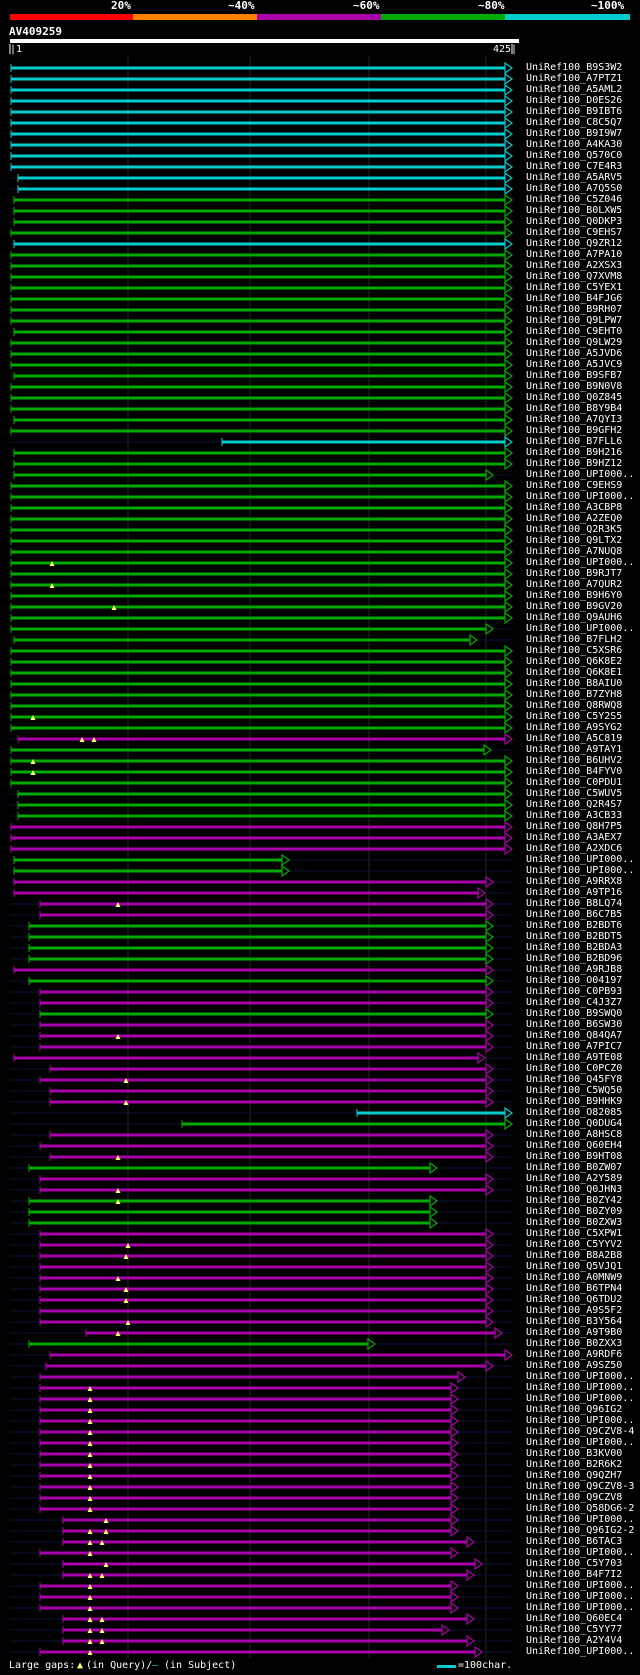 The image size is (640, 1675). Describe the element at coordinates (574, 375) in the screenshot. I see `hit-label: UniRef100_B9SFB7` at that location.